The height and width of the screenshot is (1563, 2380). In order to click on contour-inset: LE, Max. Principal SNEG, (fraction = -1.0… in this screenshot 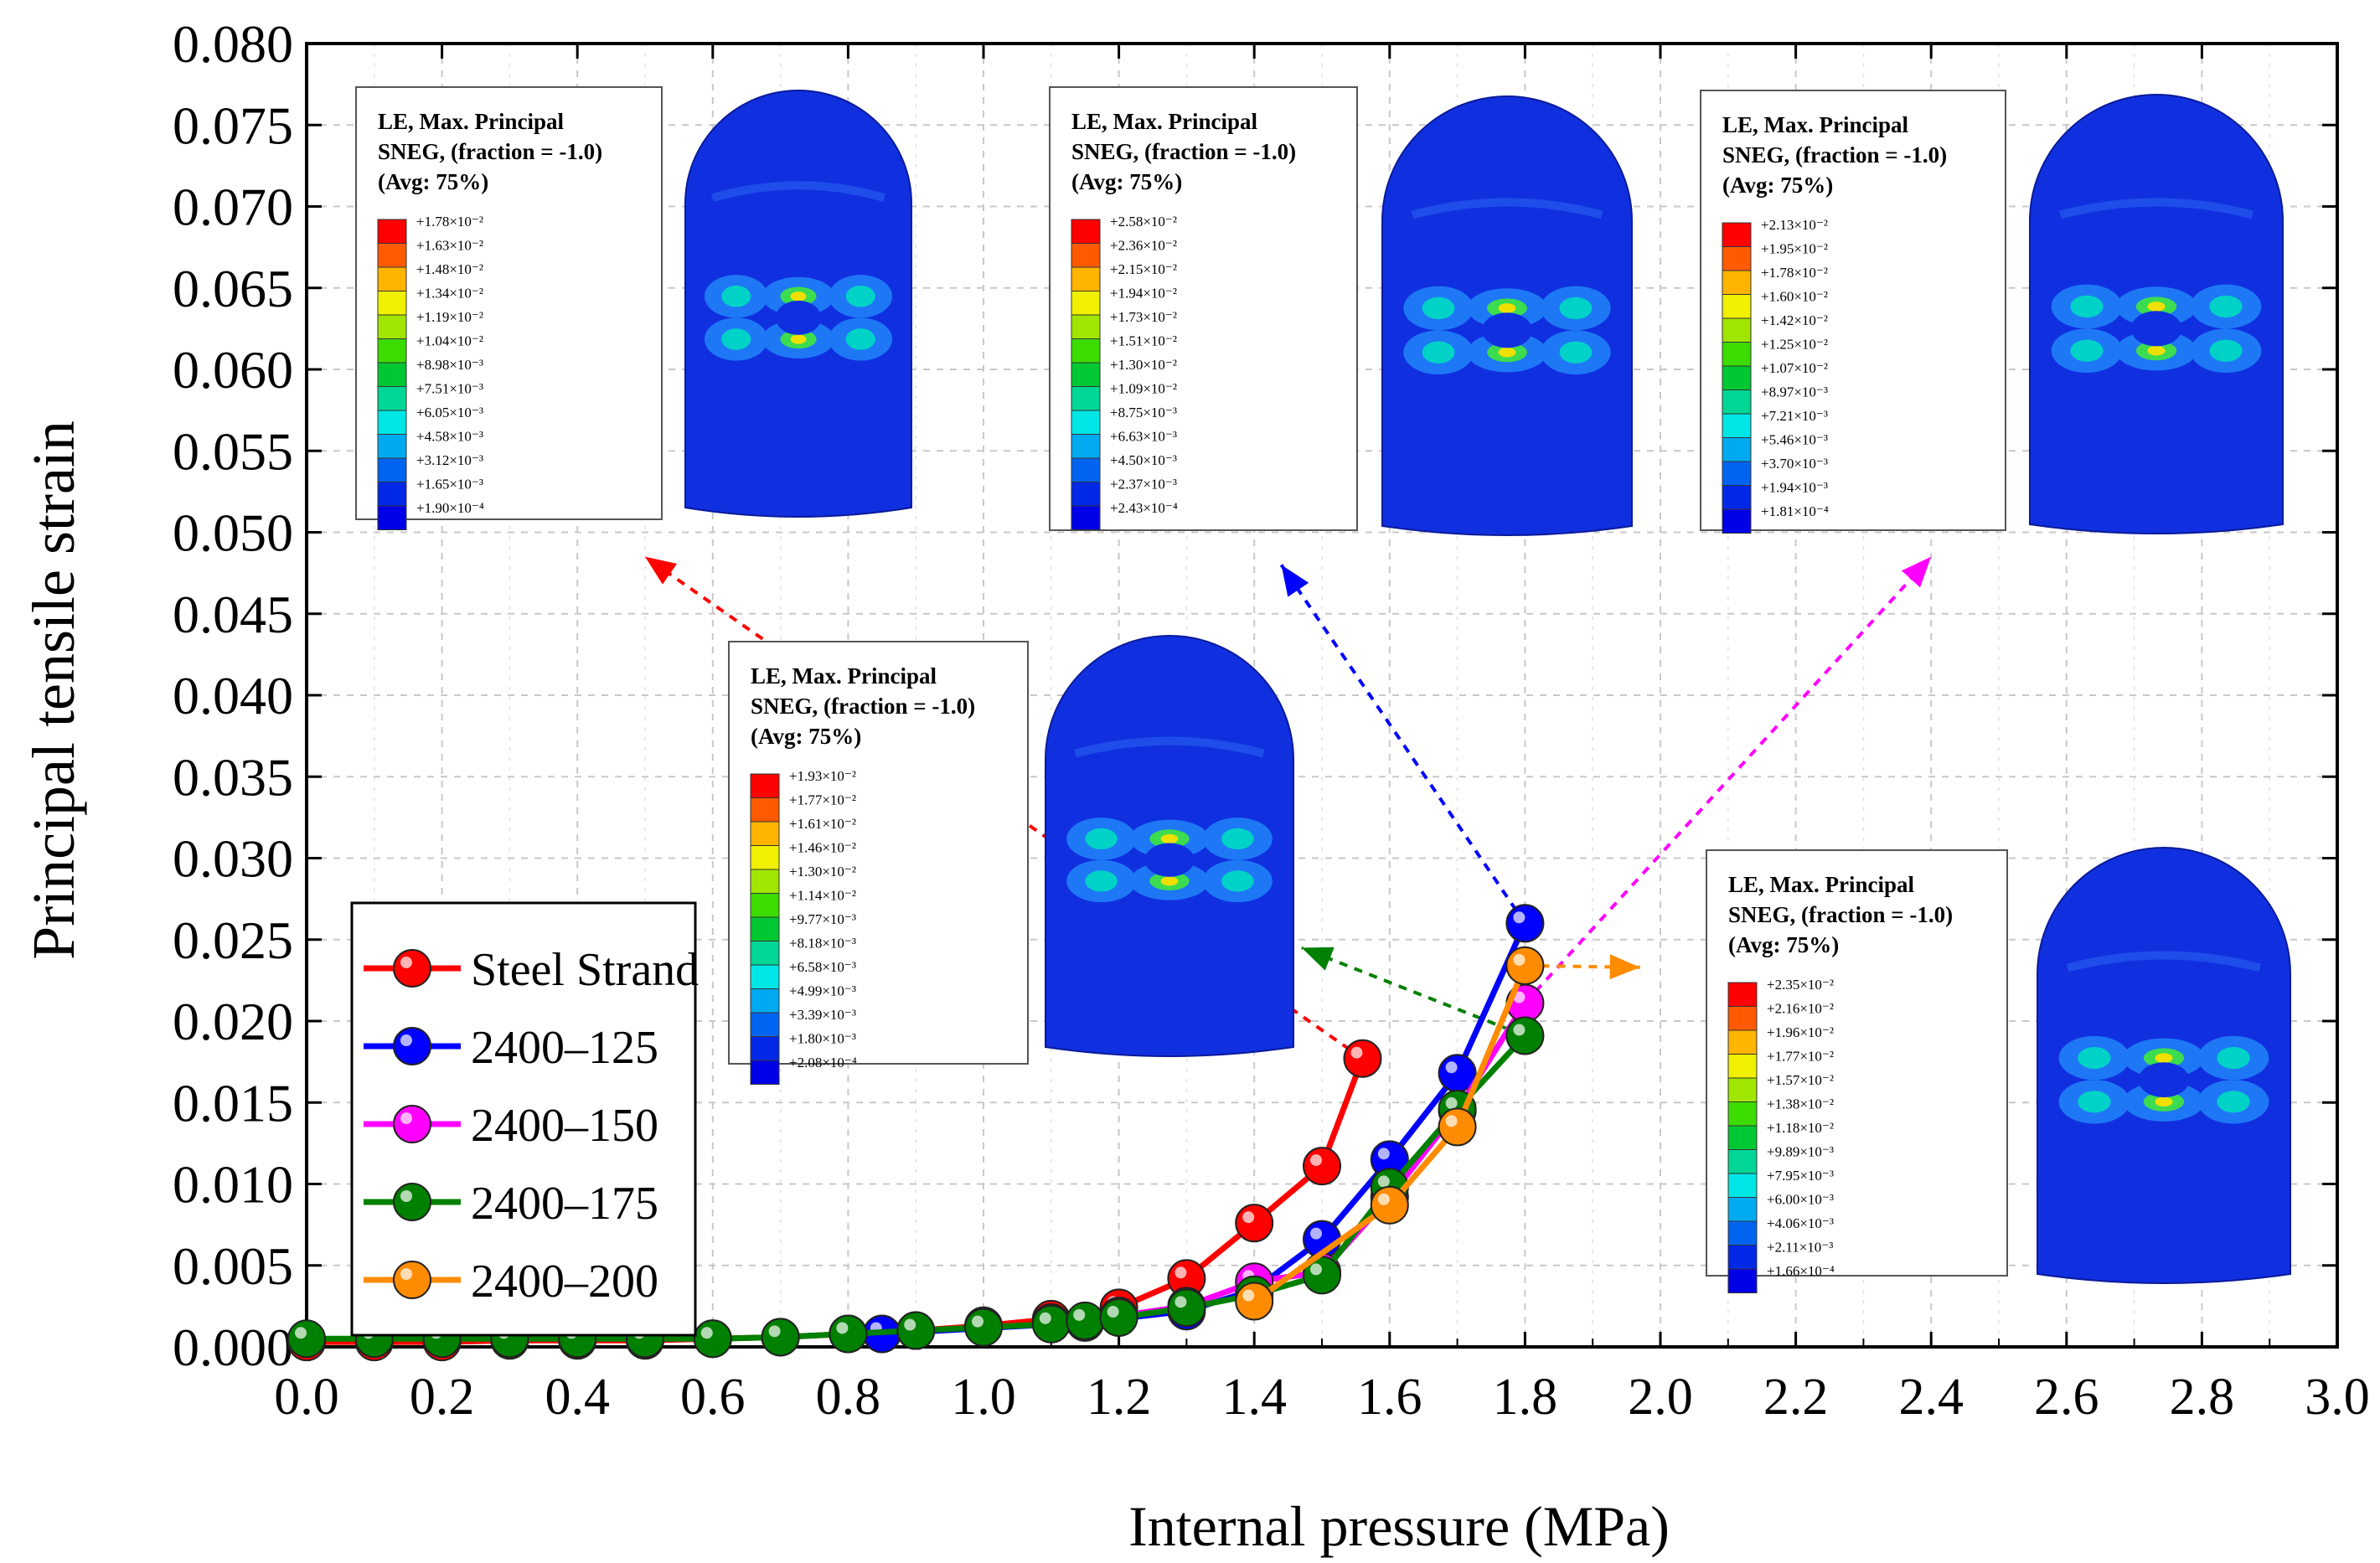, I will do `click(1341, 311)`.